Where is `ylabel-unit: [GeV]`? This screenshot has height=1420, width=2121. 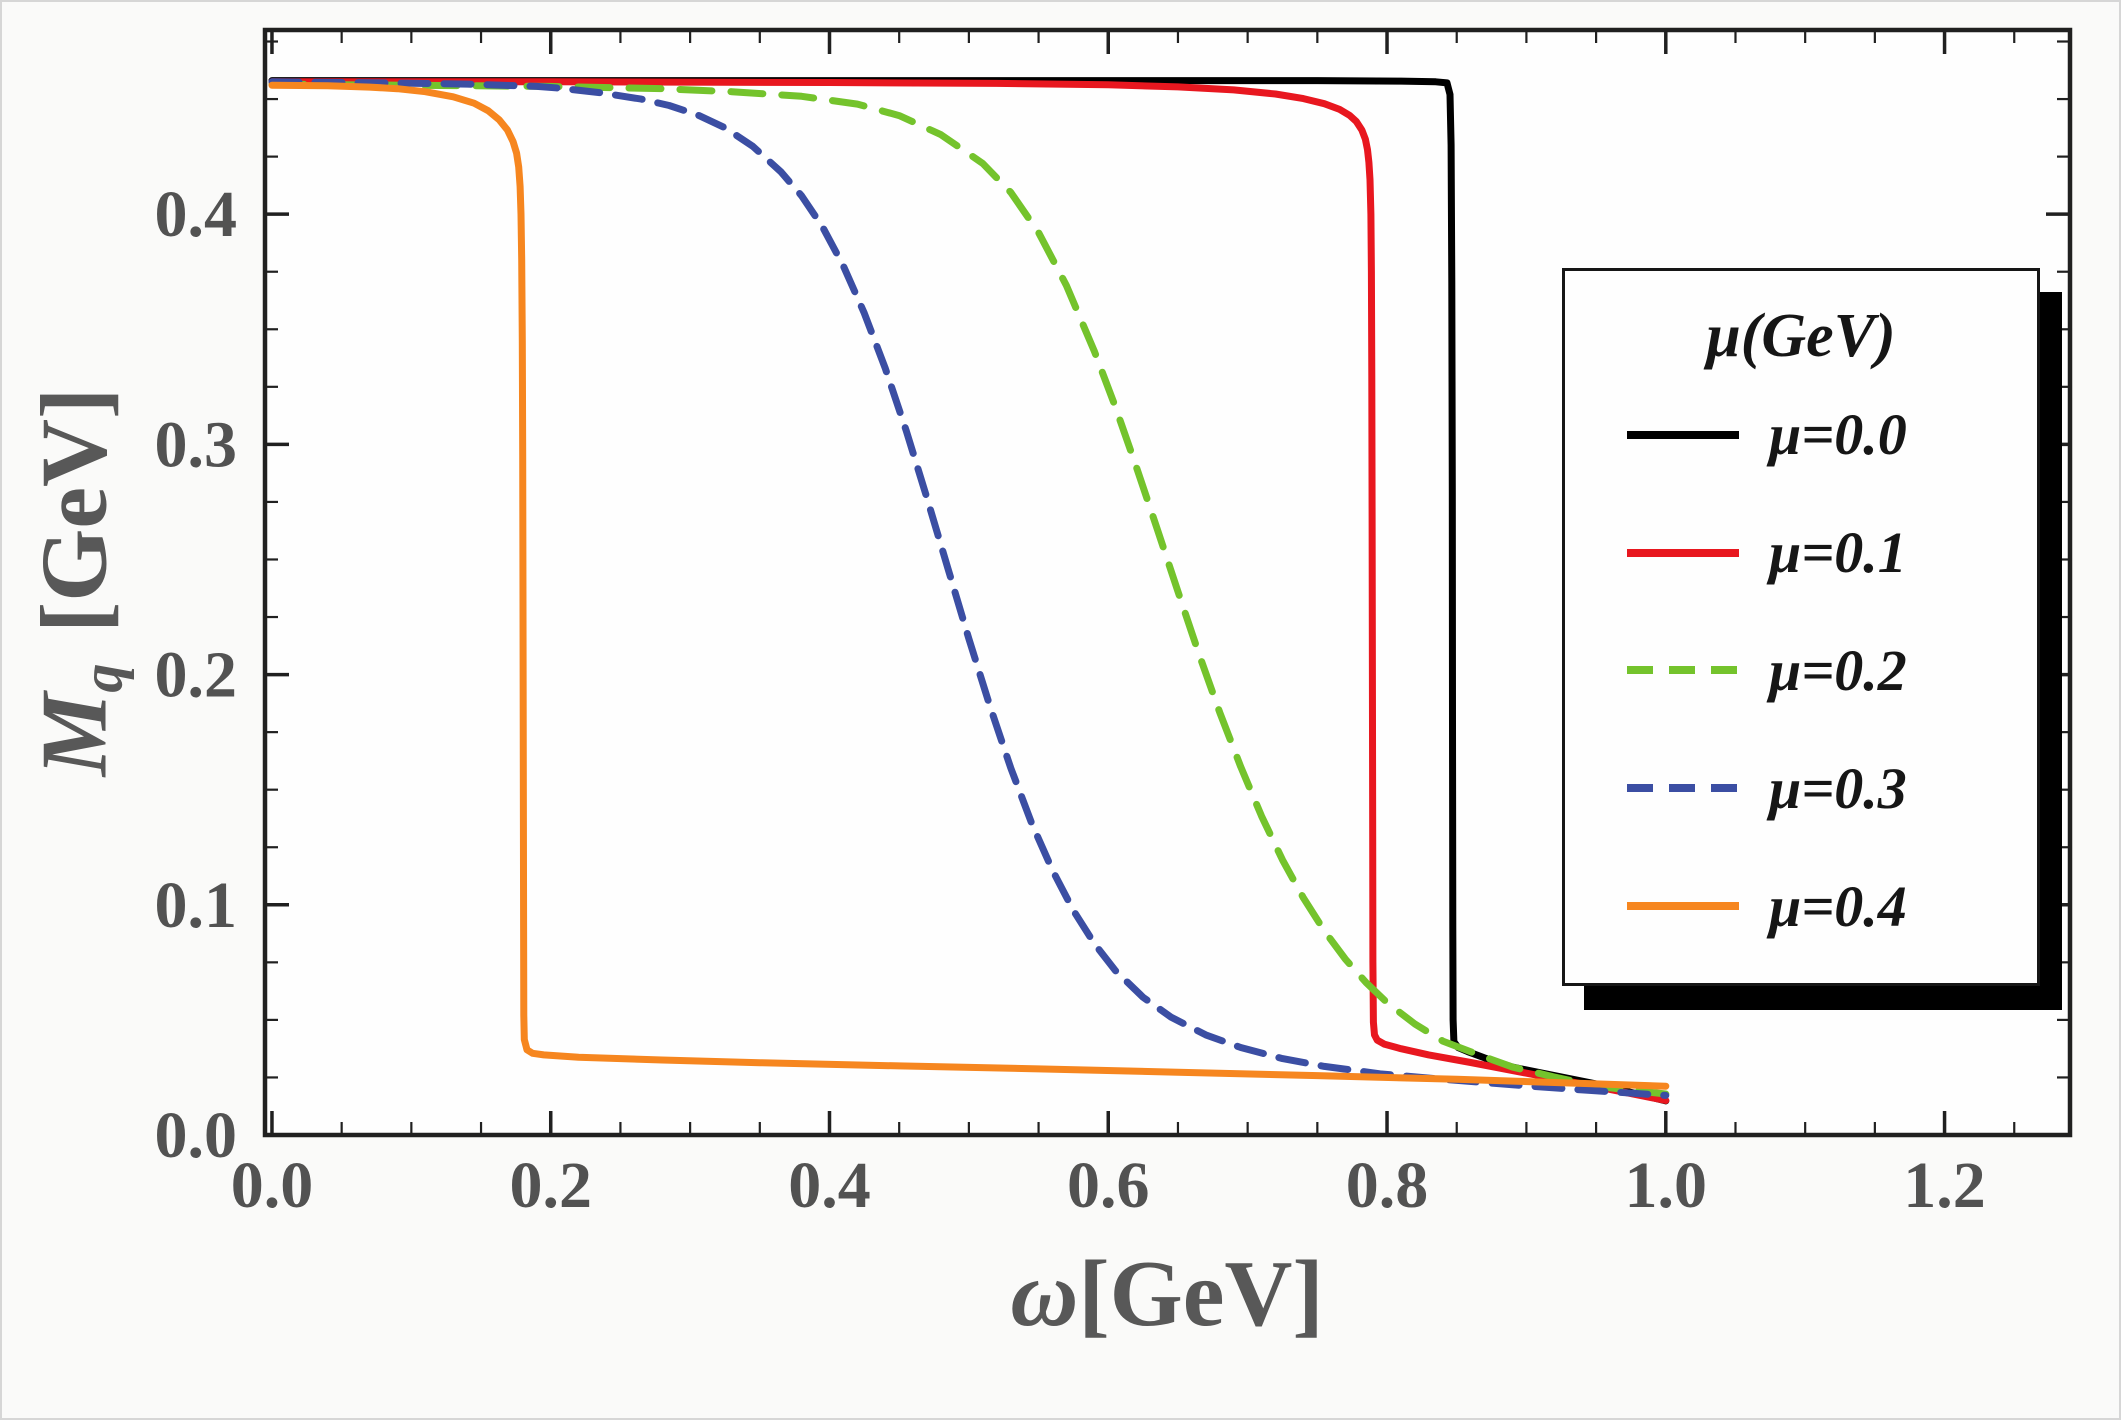
ylabel-unit: [GeV] is located at coordinates (74, 522).